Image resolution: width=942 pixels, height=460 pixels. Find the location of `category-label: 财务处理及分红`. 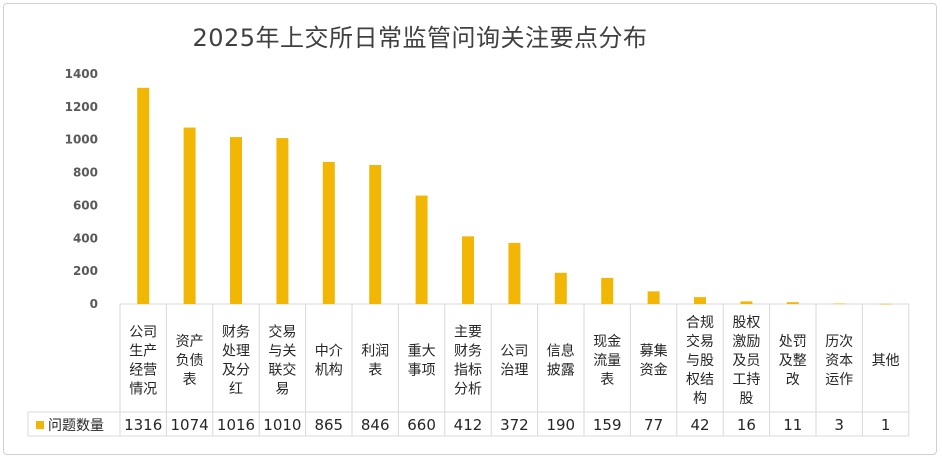

category-label: 财务处理及分红 is located at coordinates (236, 361).